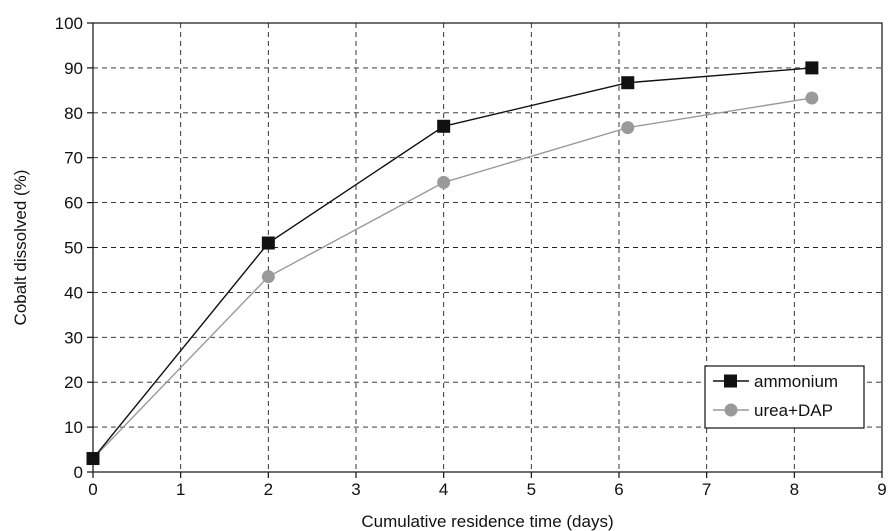 This screenshot has height=531, width=889. What do you see at coordinates (794, 489) in the screenshot?
I see `x-tick-label: 8` at bounding box center [794, 489].